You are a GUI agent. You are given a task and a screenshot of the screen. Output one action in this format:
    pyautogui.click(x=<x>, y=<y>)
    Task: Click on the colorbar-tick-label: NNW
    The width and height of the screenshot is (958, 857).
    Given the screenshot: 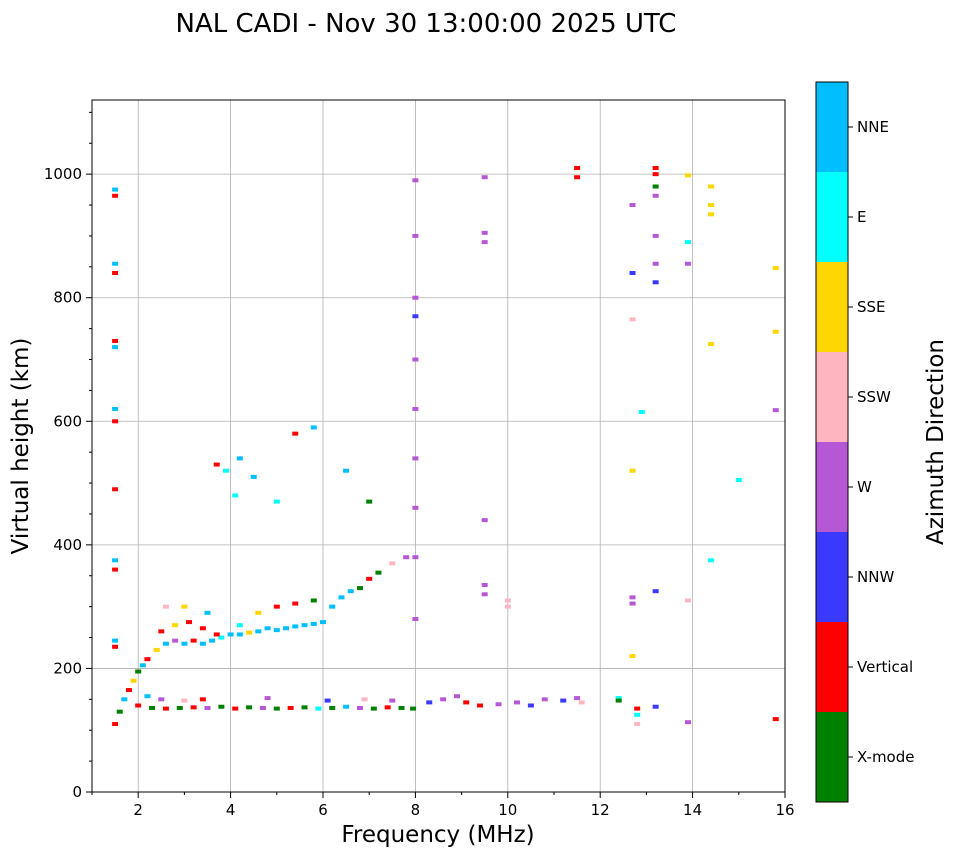 What is the action you would take?
    pyautogui.click(x=875, y=577)
    